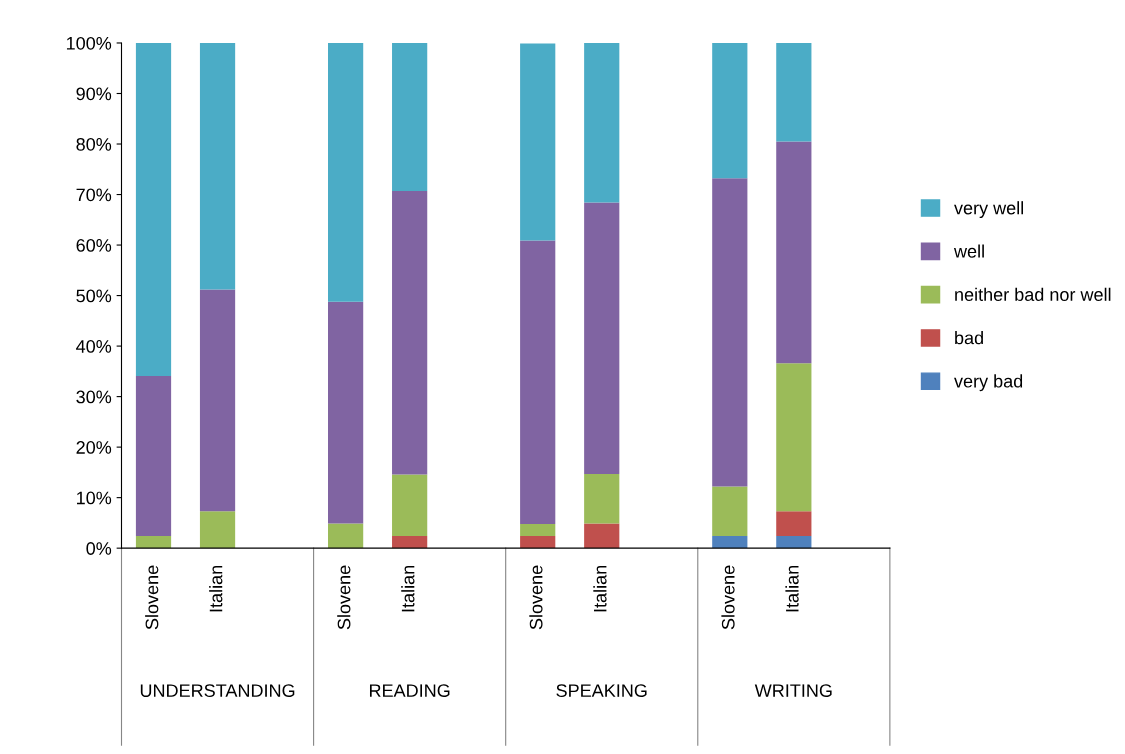 This screenshot has height=754, width=1125. What do you see at coordinates (94, 195) in the screenshot?
I see `y-tick-label: 70%` at bounding box center [94, 195].